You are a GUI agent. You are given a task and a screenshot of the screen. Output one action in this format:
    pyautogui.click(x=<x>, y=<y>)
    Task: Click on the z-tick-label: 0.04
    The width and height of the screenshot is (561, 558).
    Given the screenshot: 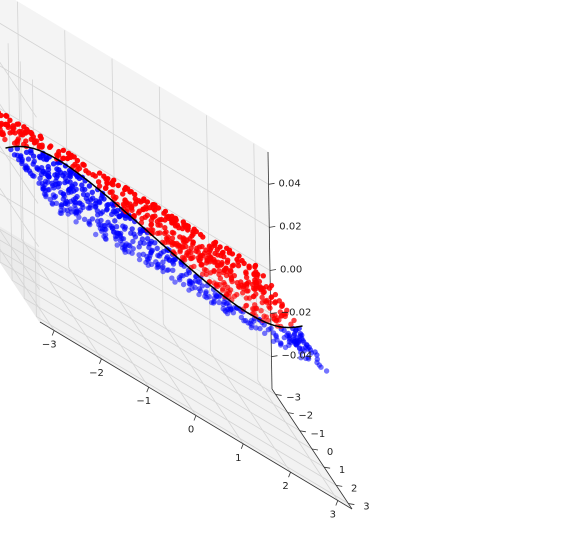 What is the action you would take?
    pyautogui.click(x=290, y=183)
    